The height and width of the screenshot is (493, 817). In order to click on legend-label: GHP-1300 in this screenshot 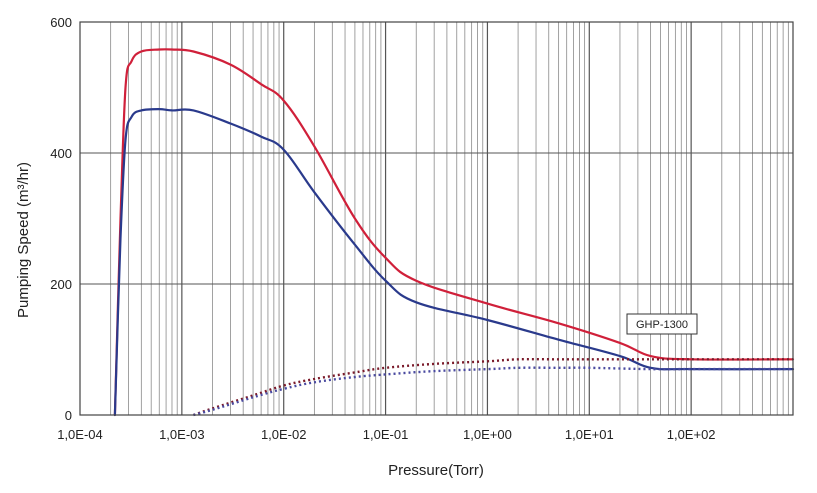, I will do `click(662, 325)`.